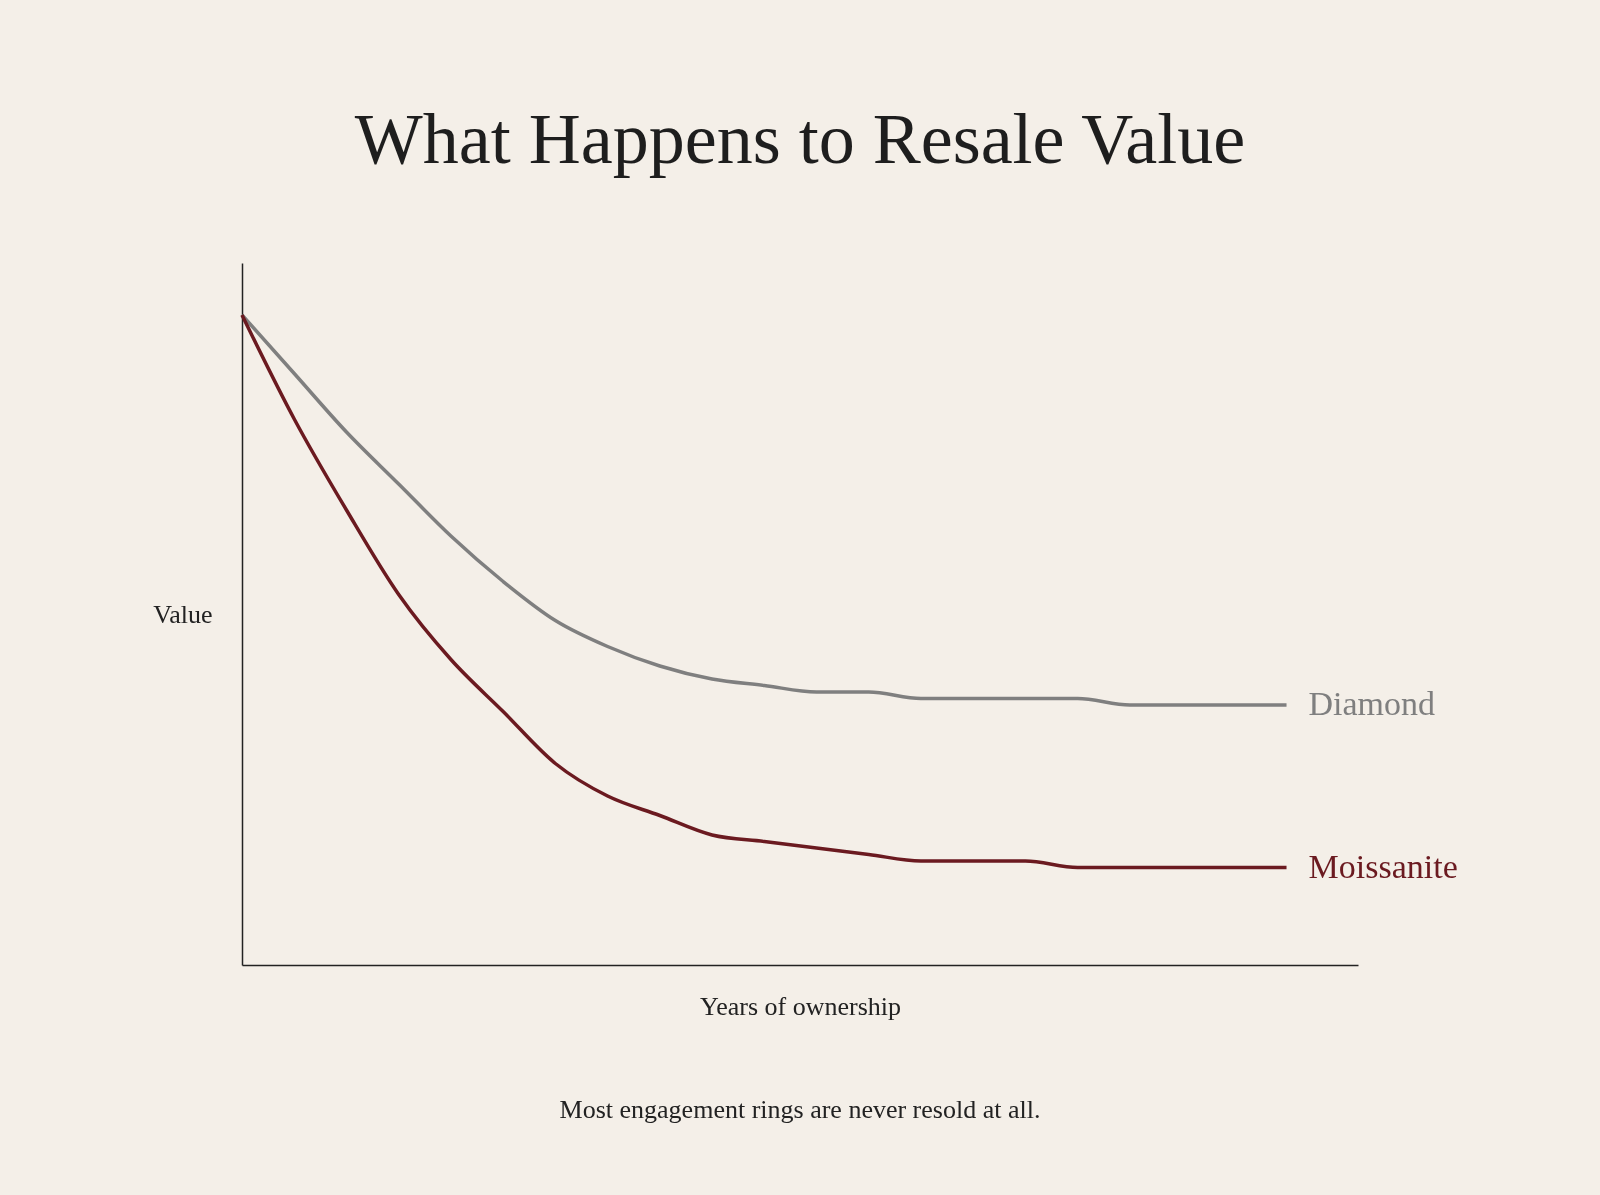 The image size is (1600, 1195). I want to click on series-label: Diamond, so click(1372, 703).